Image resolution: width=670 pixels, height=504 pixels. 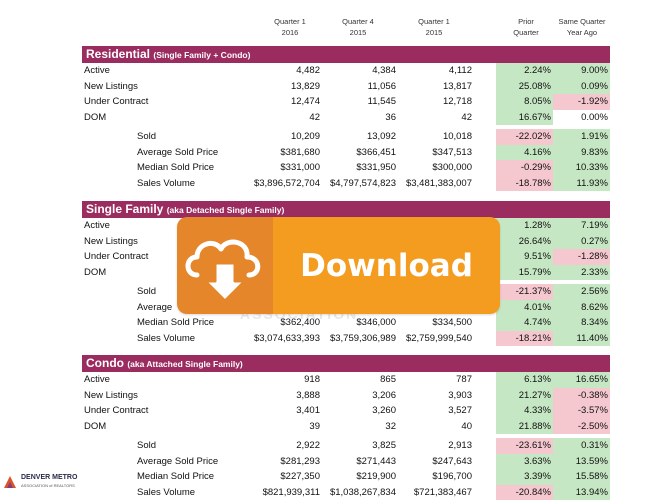 What do you see at coordinates (305, 101) in the screenshot?
I see `cell-q1-2016: 12,474` at bounding box center [305, 101].